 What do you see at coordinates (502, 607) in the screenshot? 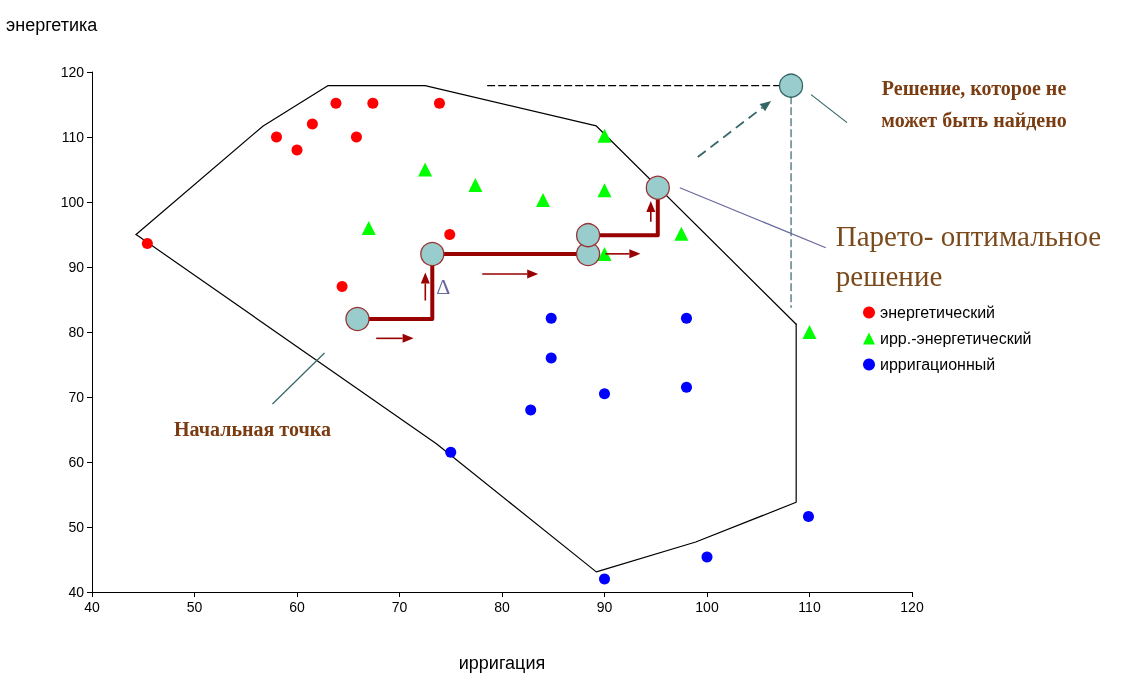
I see `x-tick-label: 80` at bounding box center [502, 607].